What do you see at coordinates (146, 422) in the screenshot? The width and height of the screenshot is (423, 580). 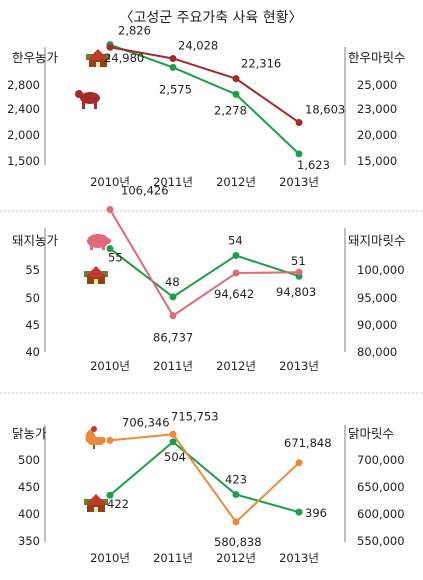 I see `data-label: 706,346` at bounding box center [146, 422].